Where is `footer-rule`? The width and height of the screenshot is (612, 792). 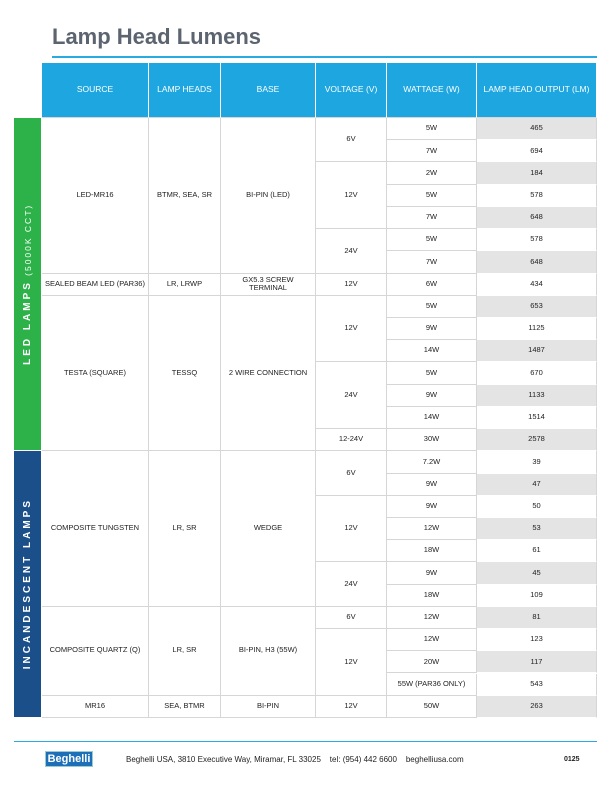
footer-rule is located at coordinates (305, 741).